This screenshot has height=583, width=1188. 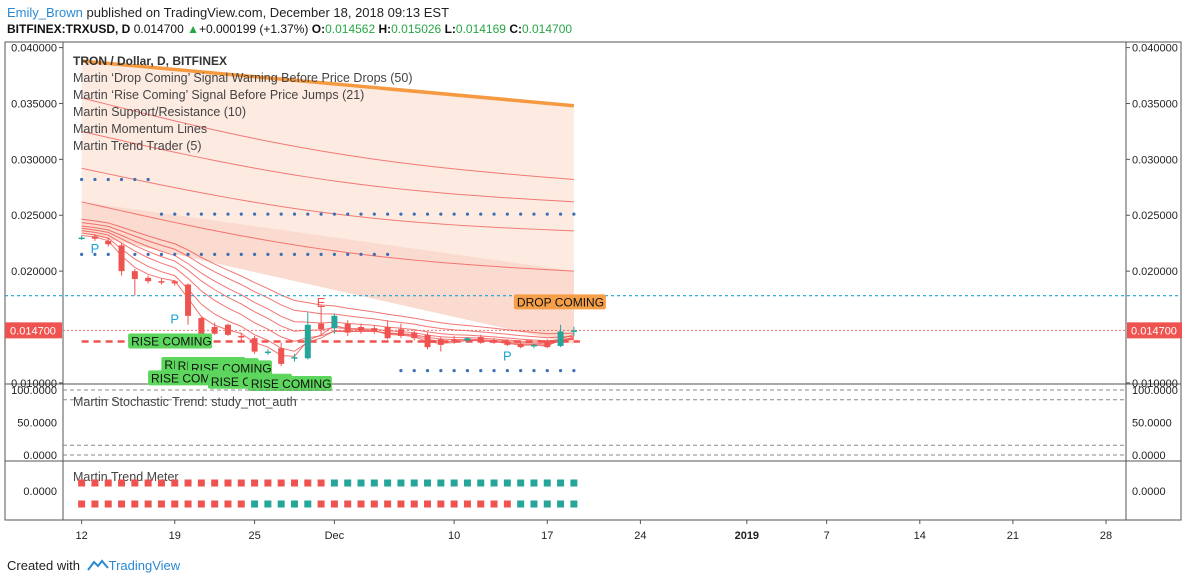 What do you see at coordinates (34, 104) in the screenshot?
I see `y-tick-label-left: 0.035000` at bounding box center [34, 104].